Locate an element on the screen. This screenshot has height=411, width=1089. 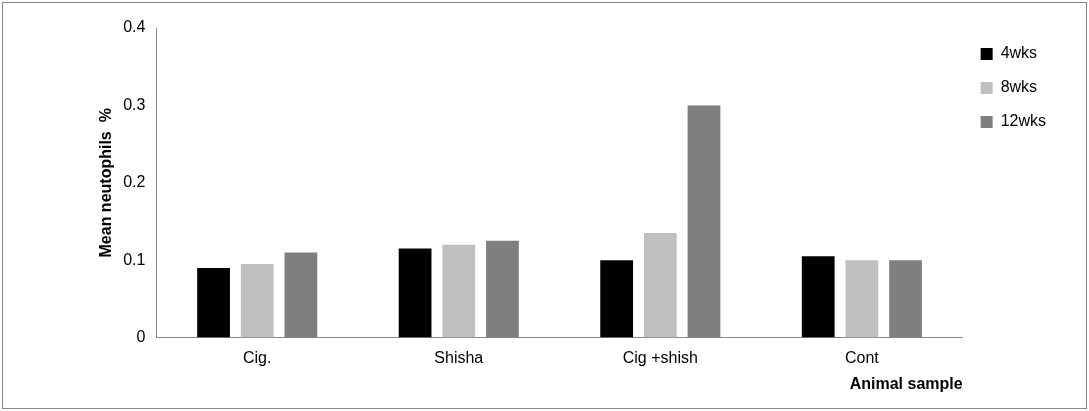
y-tick-label: 0.4 is located at coordinates (134, 27).